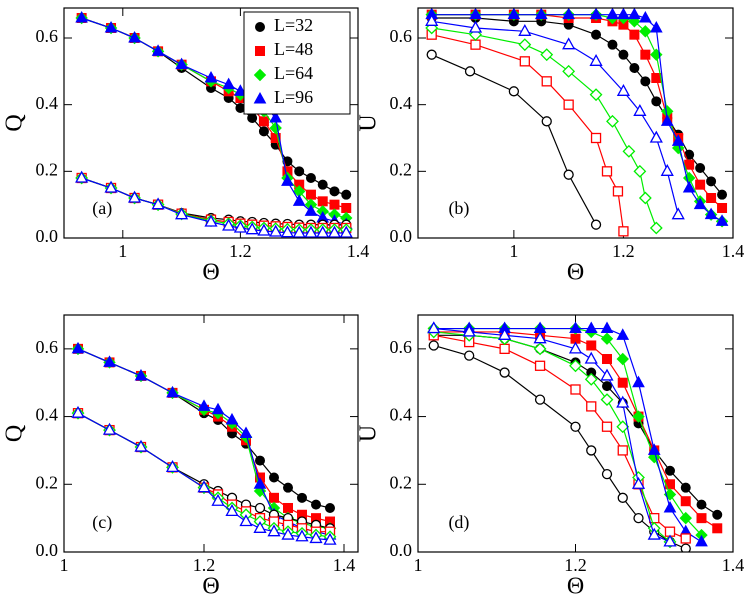 This screenshot has width=747, height=602. Describe the element at coordinates (102, 522) in the screenshot. I see `annotation: (c)` at that location.